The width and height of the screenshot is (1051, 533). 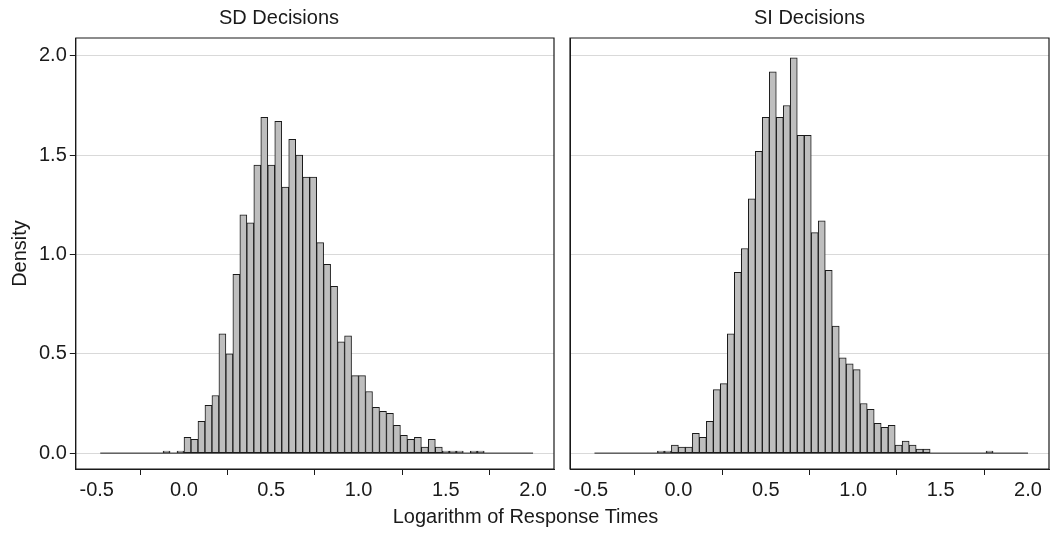 What do you see at coordinates (52, 352) in the screenshot?
I see `y-tick-label: 0.5` at bounding box center [52, 352].